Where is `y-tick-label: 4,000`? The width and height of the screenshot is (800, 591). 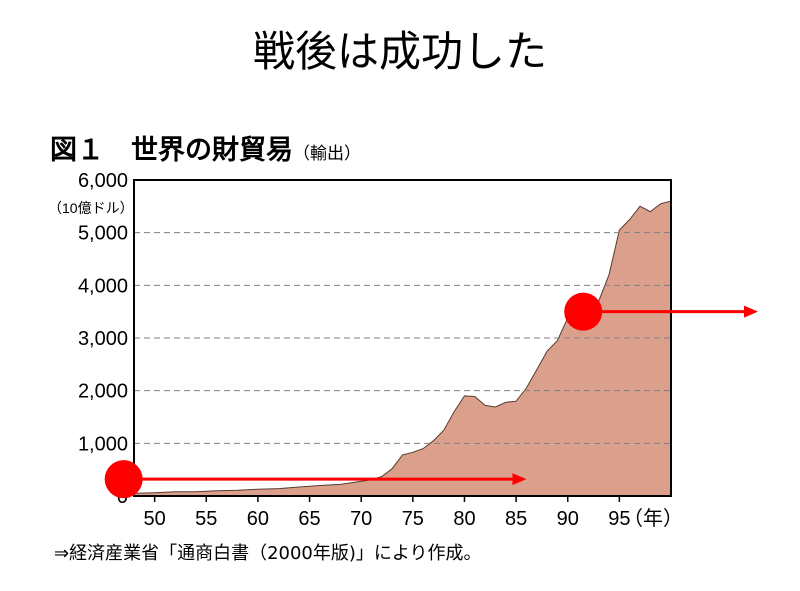
y-tick-label: 4,000 is located at coordinates (103, 286).